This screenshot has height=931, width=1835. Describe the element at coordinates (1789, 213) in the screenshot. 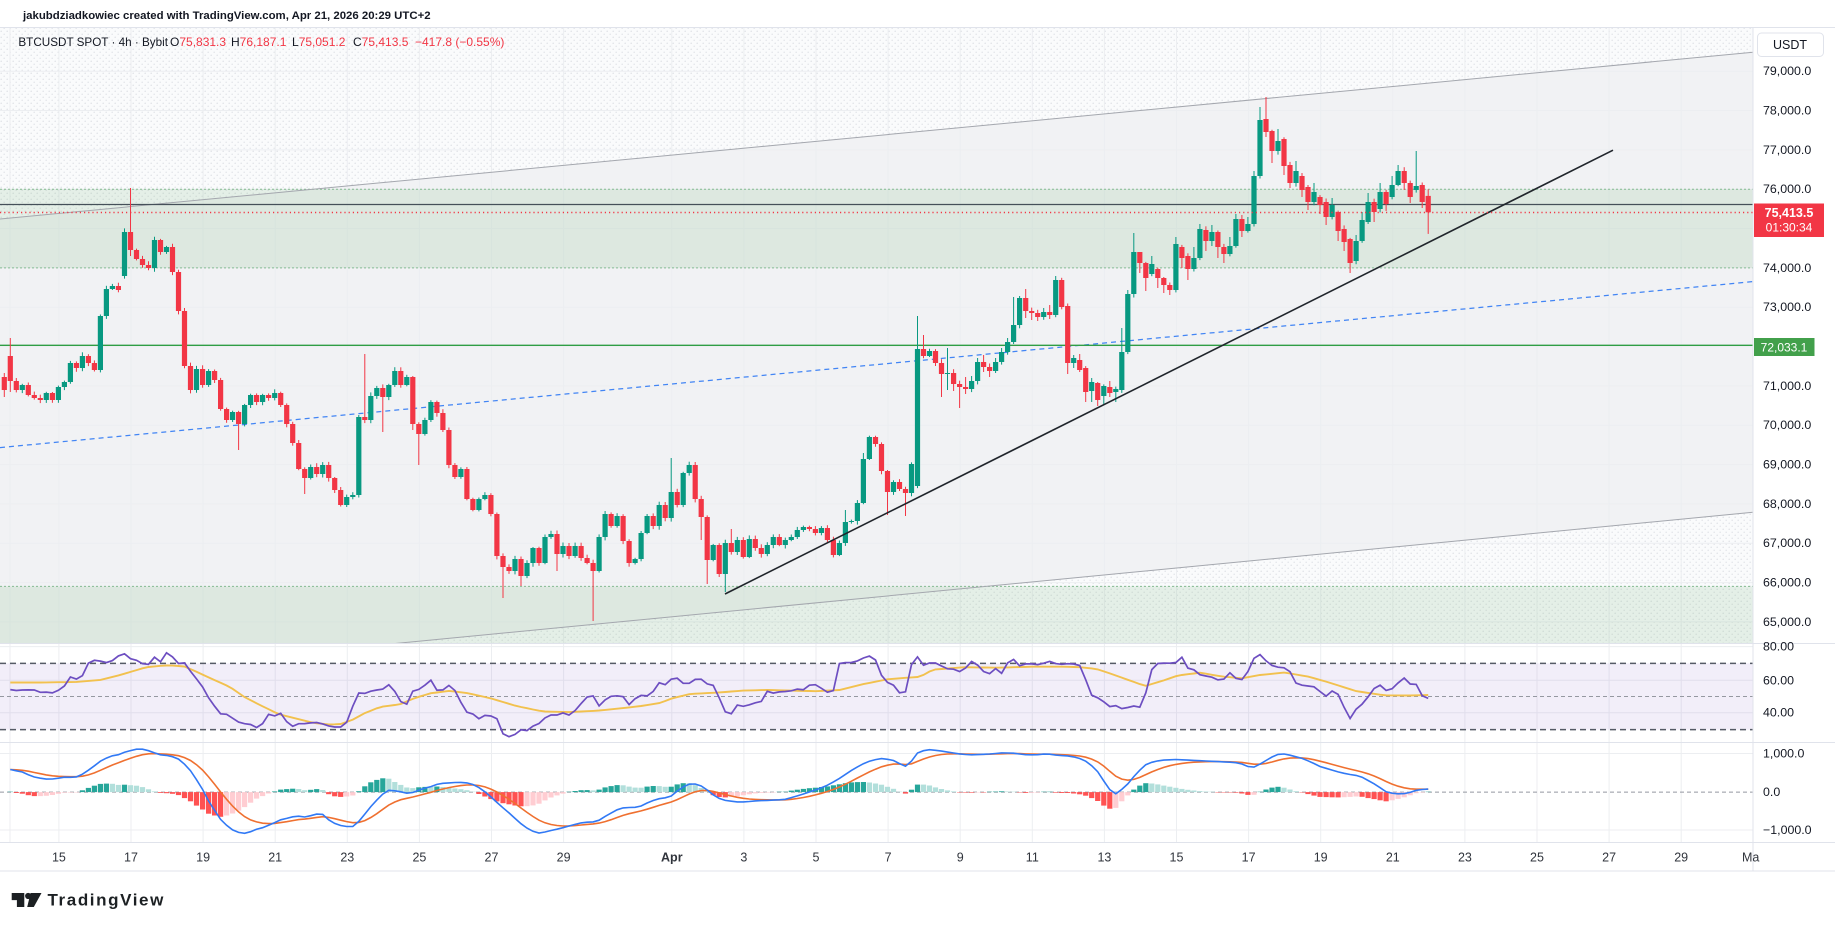

I see `svg-text: 75,413.5` at that location.